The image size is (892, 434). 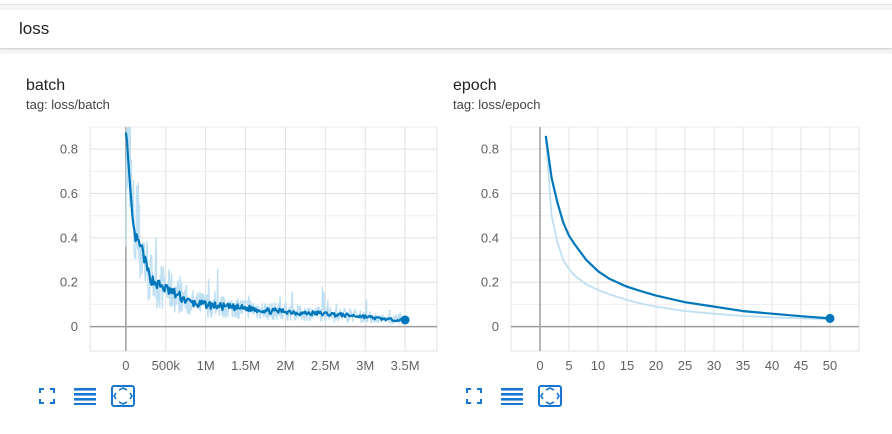 I want to click on card-title: epoch, so click(x=475, y=85).